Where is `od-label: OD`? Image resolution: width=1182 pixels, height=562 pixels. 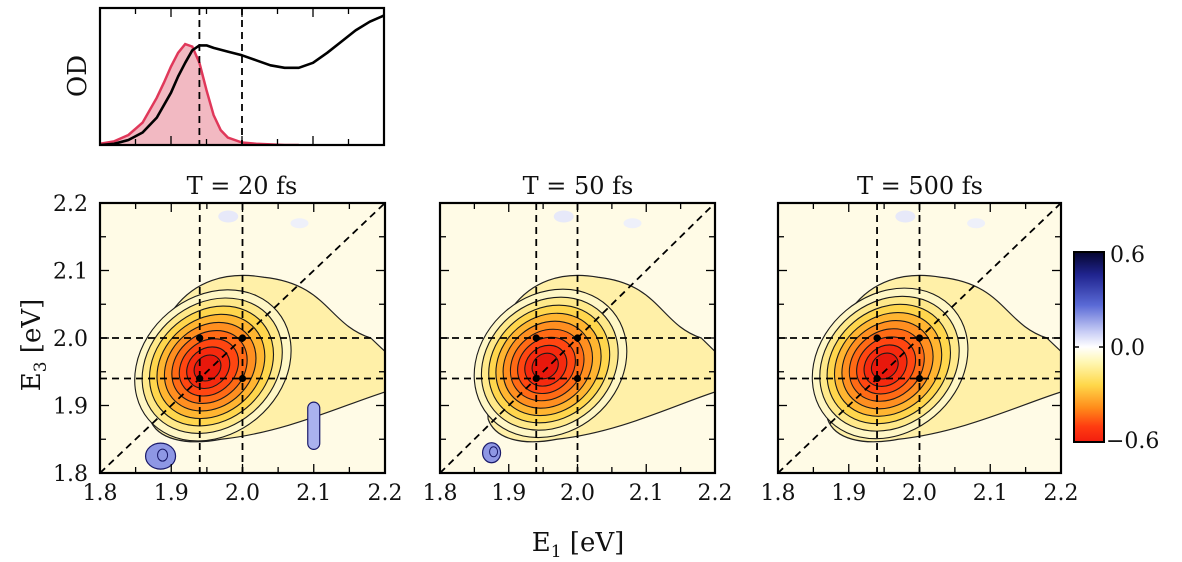
od-label: OD is located at coordinates (78, 76).